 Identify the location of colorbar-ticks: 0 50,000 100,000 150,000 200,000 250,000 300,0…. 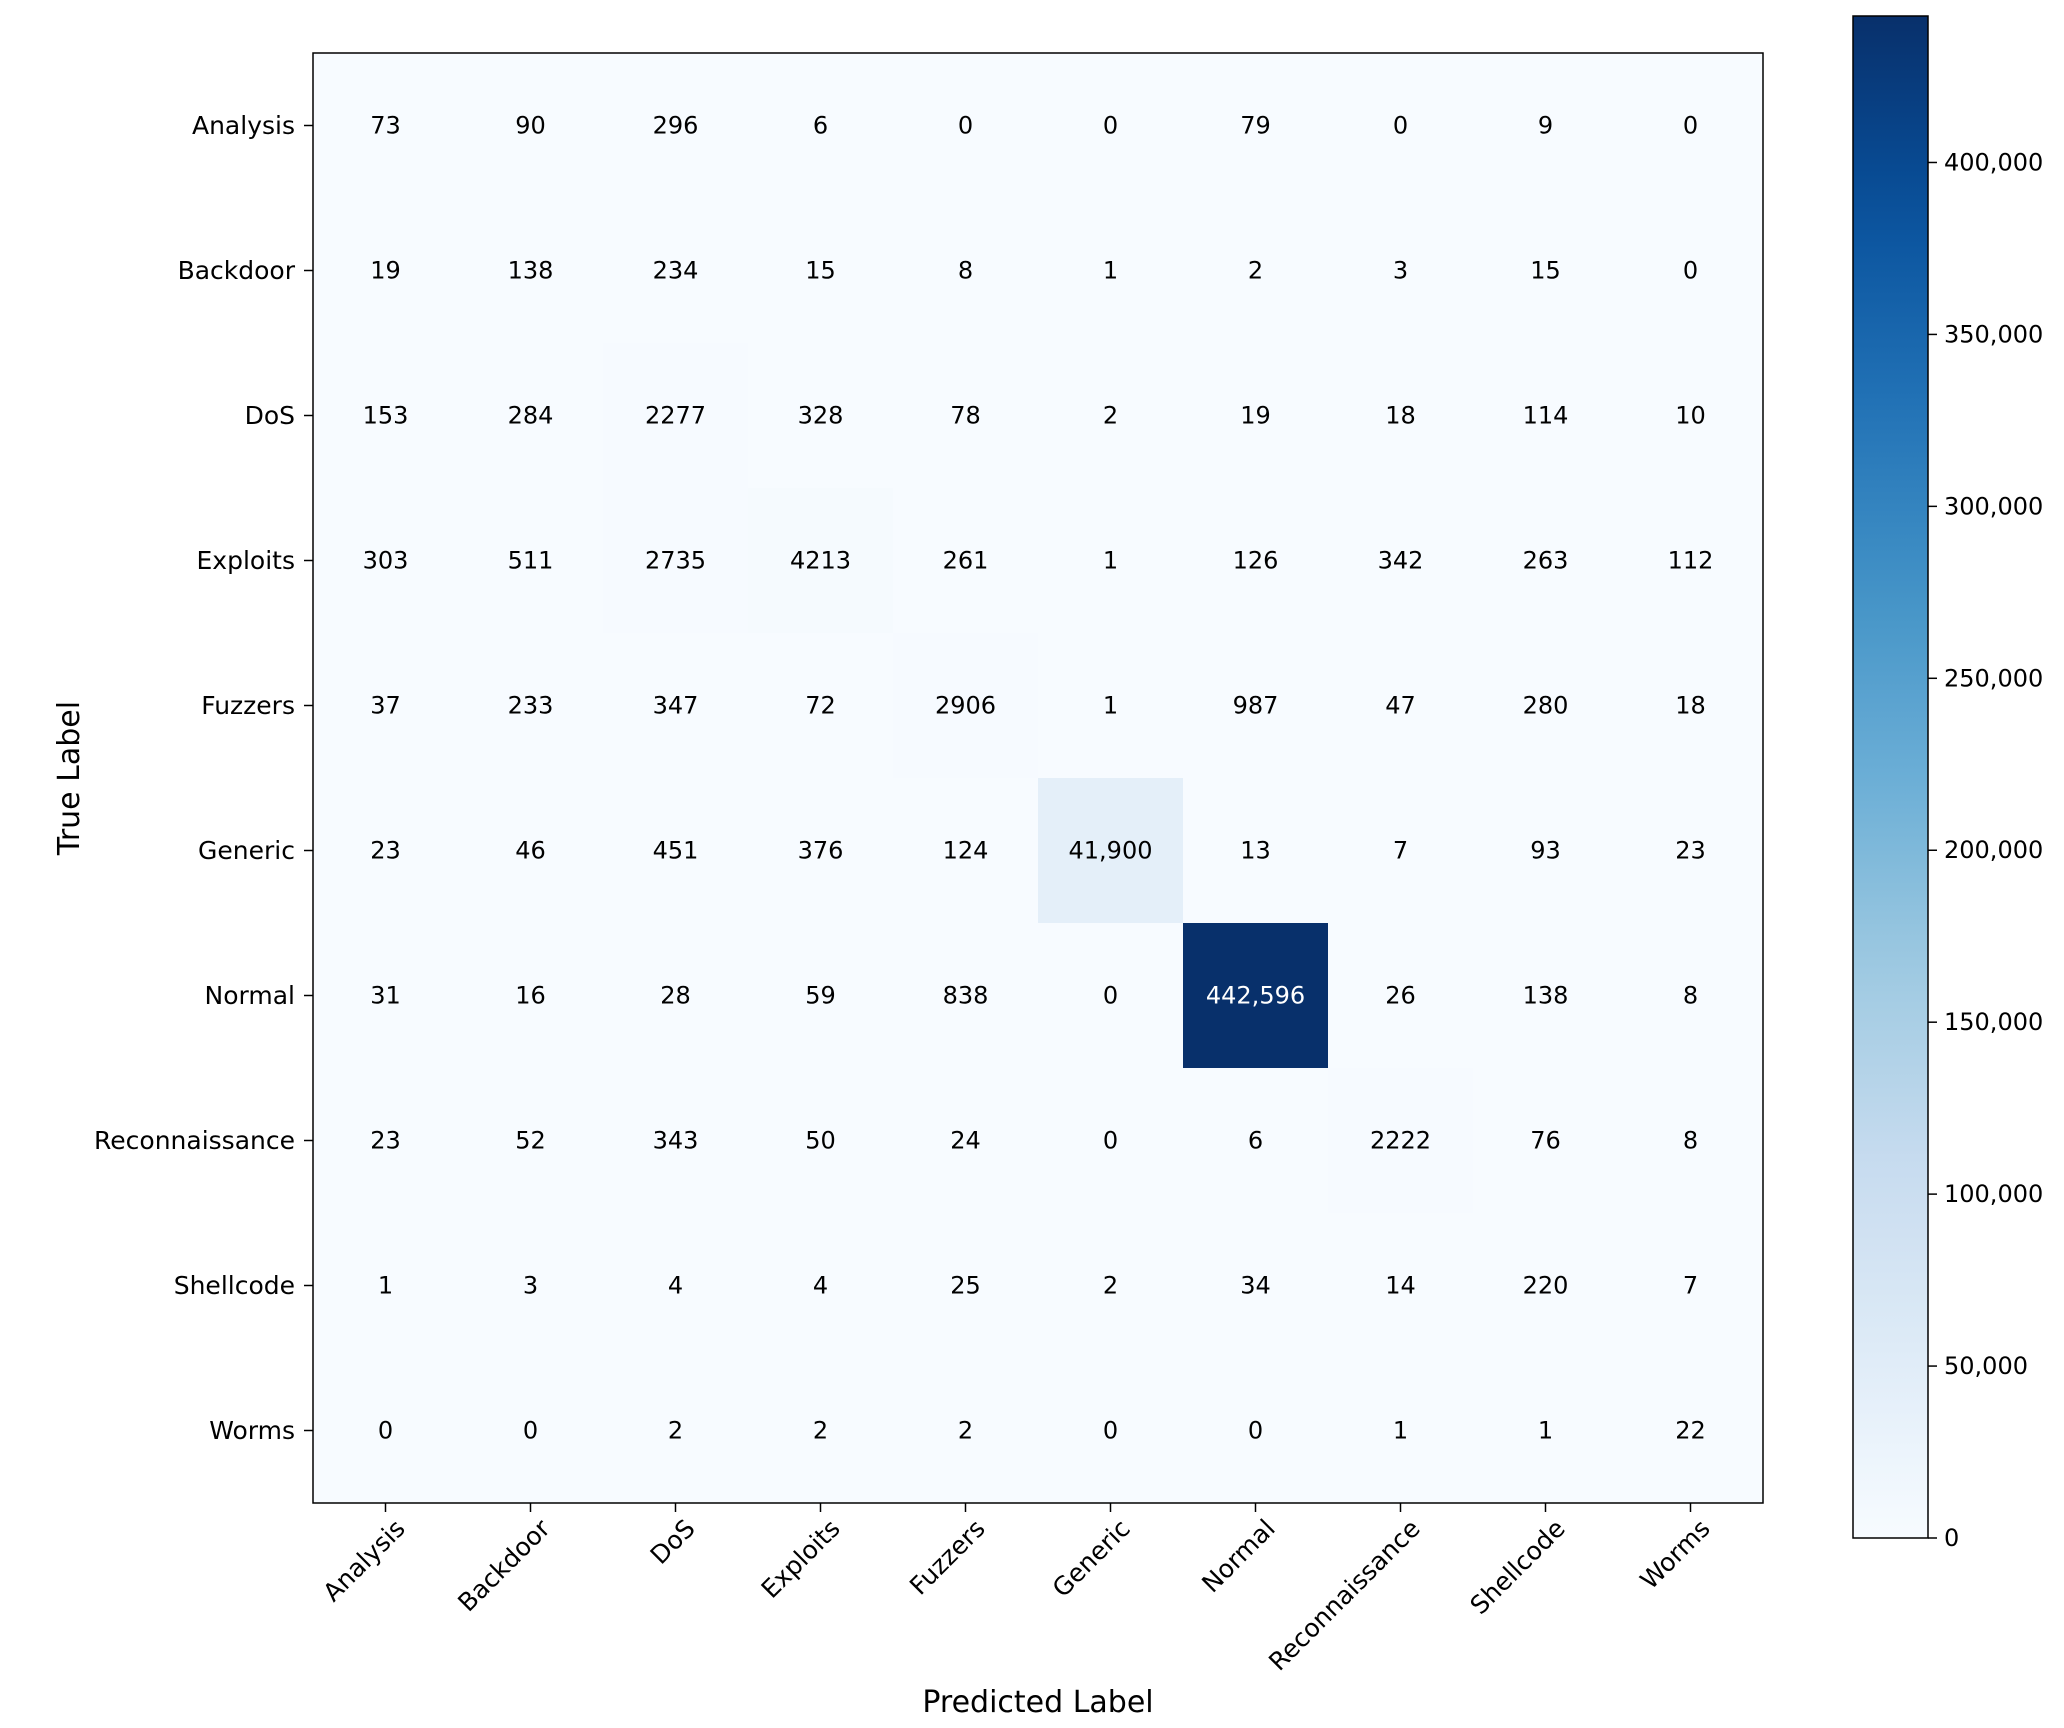
(1985, 850).